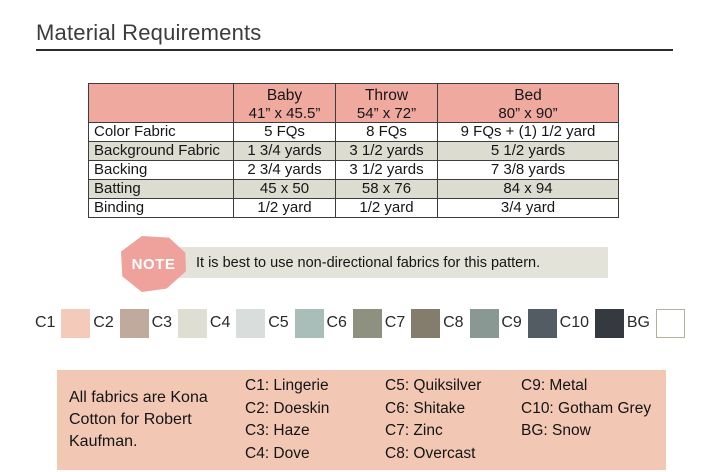  I want to click on swatch-label: C6, so click(336, 322).